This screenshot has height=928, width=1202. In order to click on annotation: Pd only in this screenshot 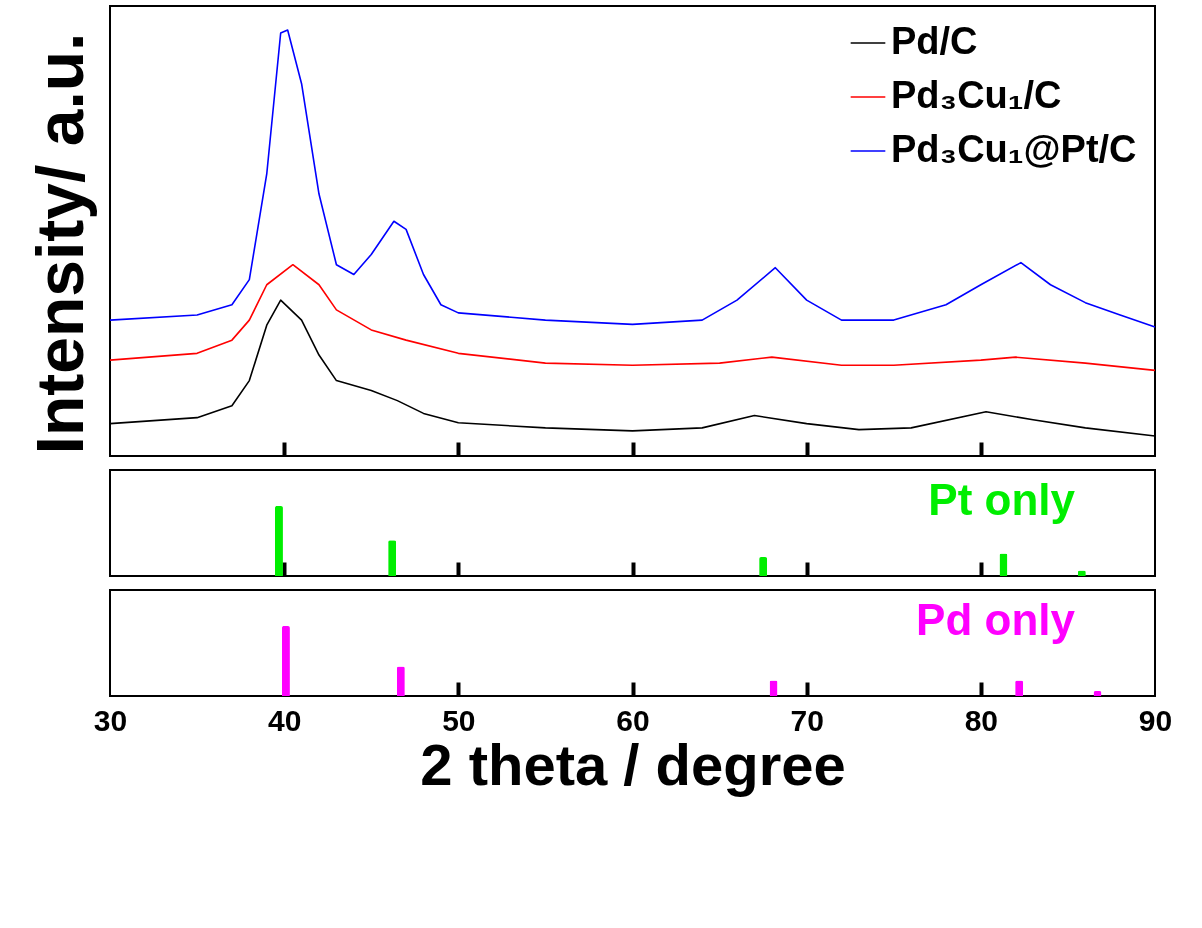, I will do `click(996, 619)`.